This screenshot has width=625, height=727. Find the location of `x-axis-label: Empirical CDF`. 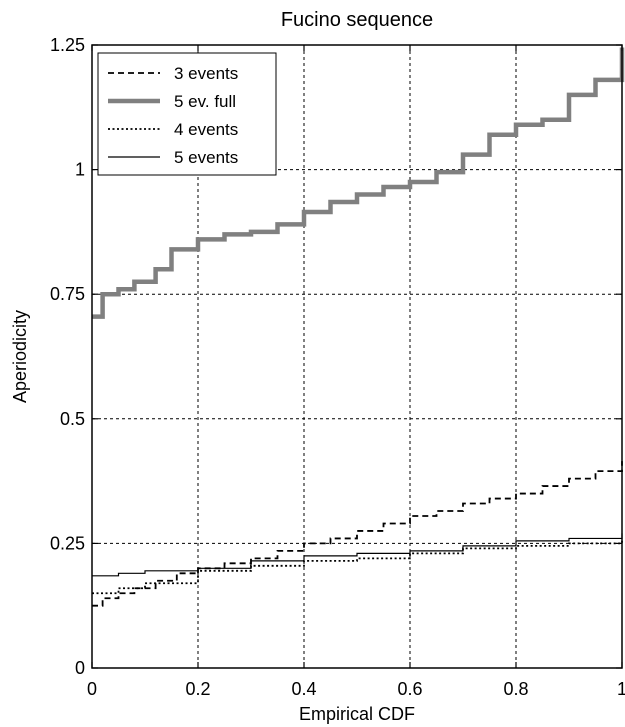

x-axis-label: Empirical CDF is located at coordinates (357, 714).